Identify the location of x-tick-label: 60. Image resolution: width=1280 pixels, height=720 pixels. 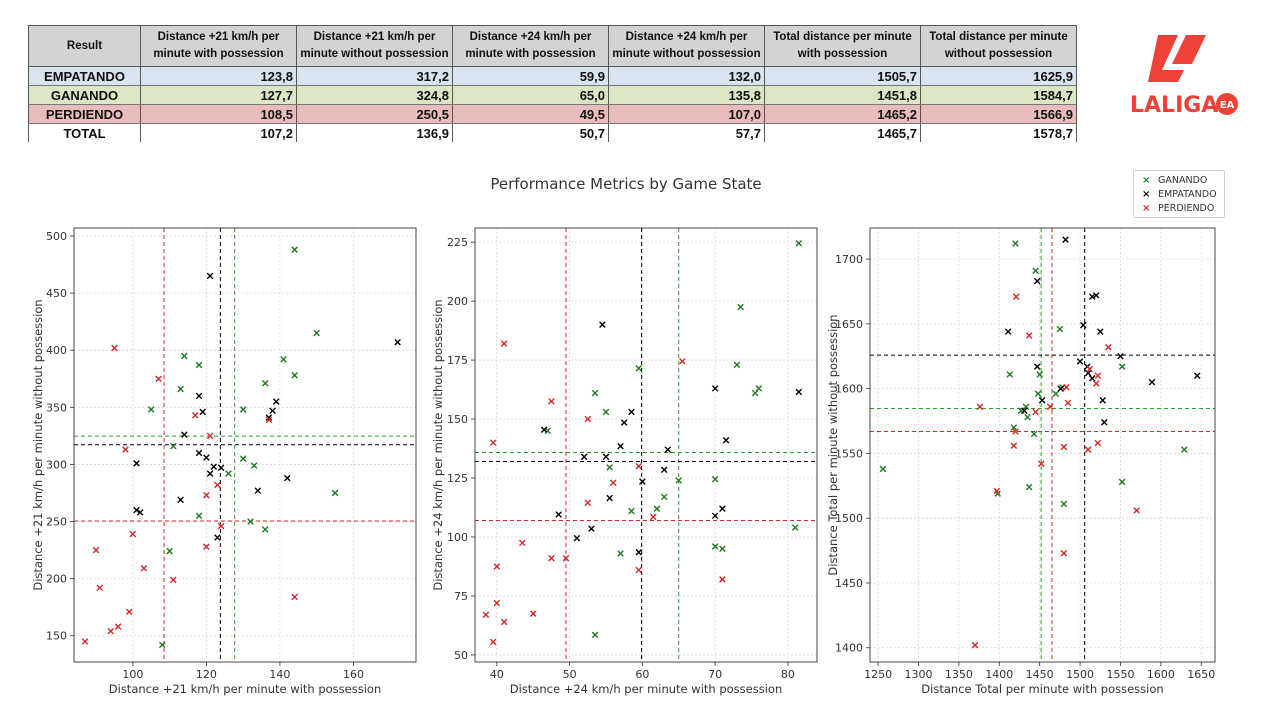
(642, 674).